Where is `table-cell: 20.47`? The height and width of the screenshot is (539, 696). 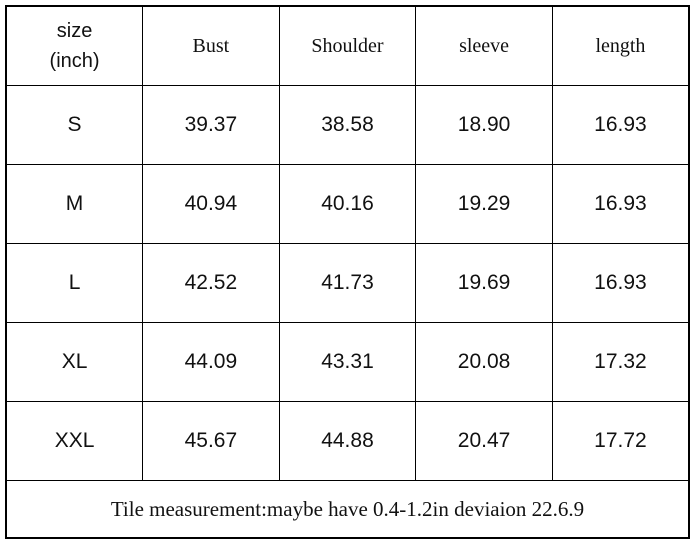 table-cell: 20.47 is located at coordinates (484, 441).